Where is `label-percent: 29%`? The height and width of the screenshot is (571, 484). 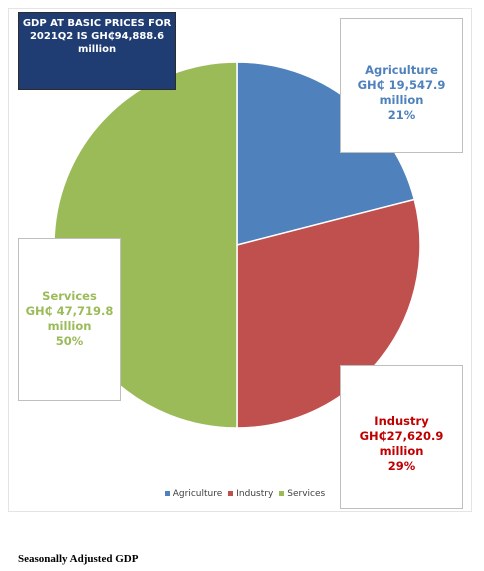 label-percent: 29% is located at coordinates (401, 466).